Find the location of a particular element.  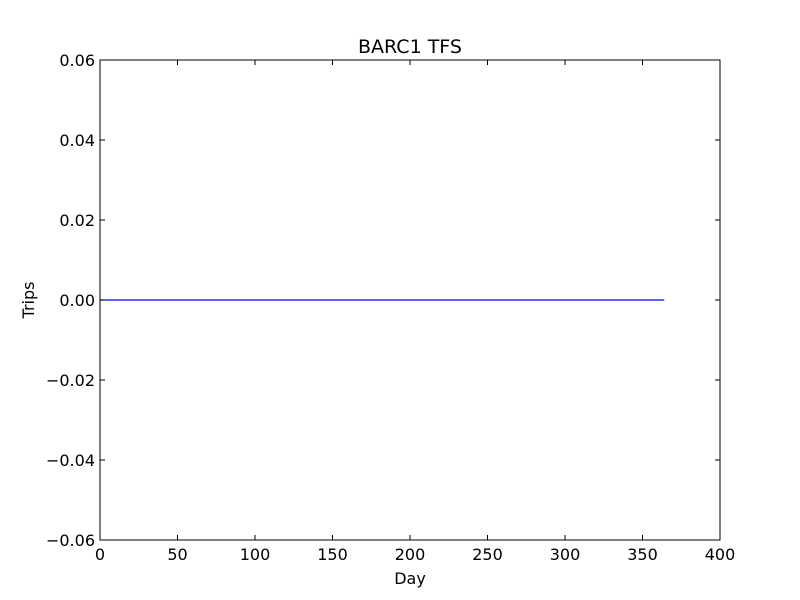

x-tick-label: 200 is located at coordinates (410, 554).